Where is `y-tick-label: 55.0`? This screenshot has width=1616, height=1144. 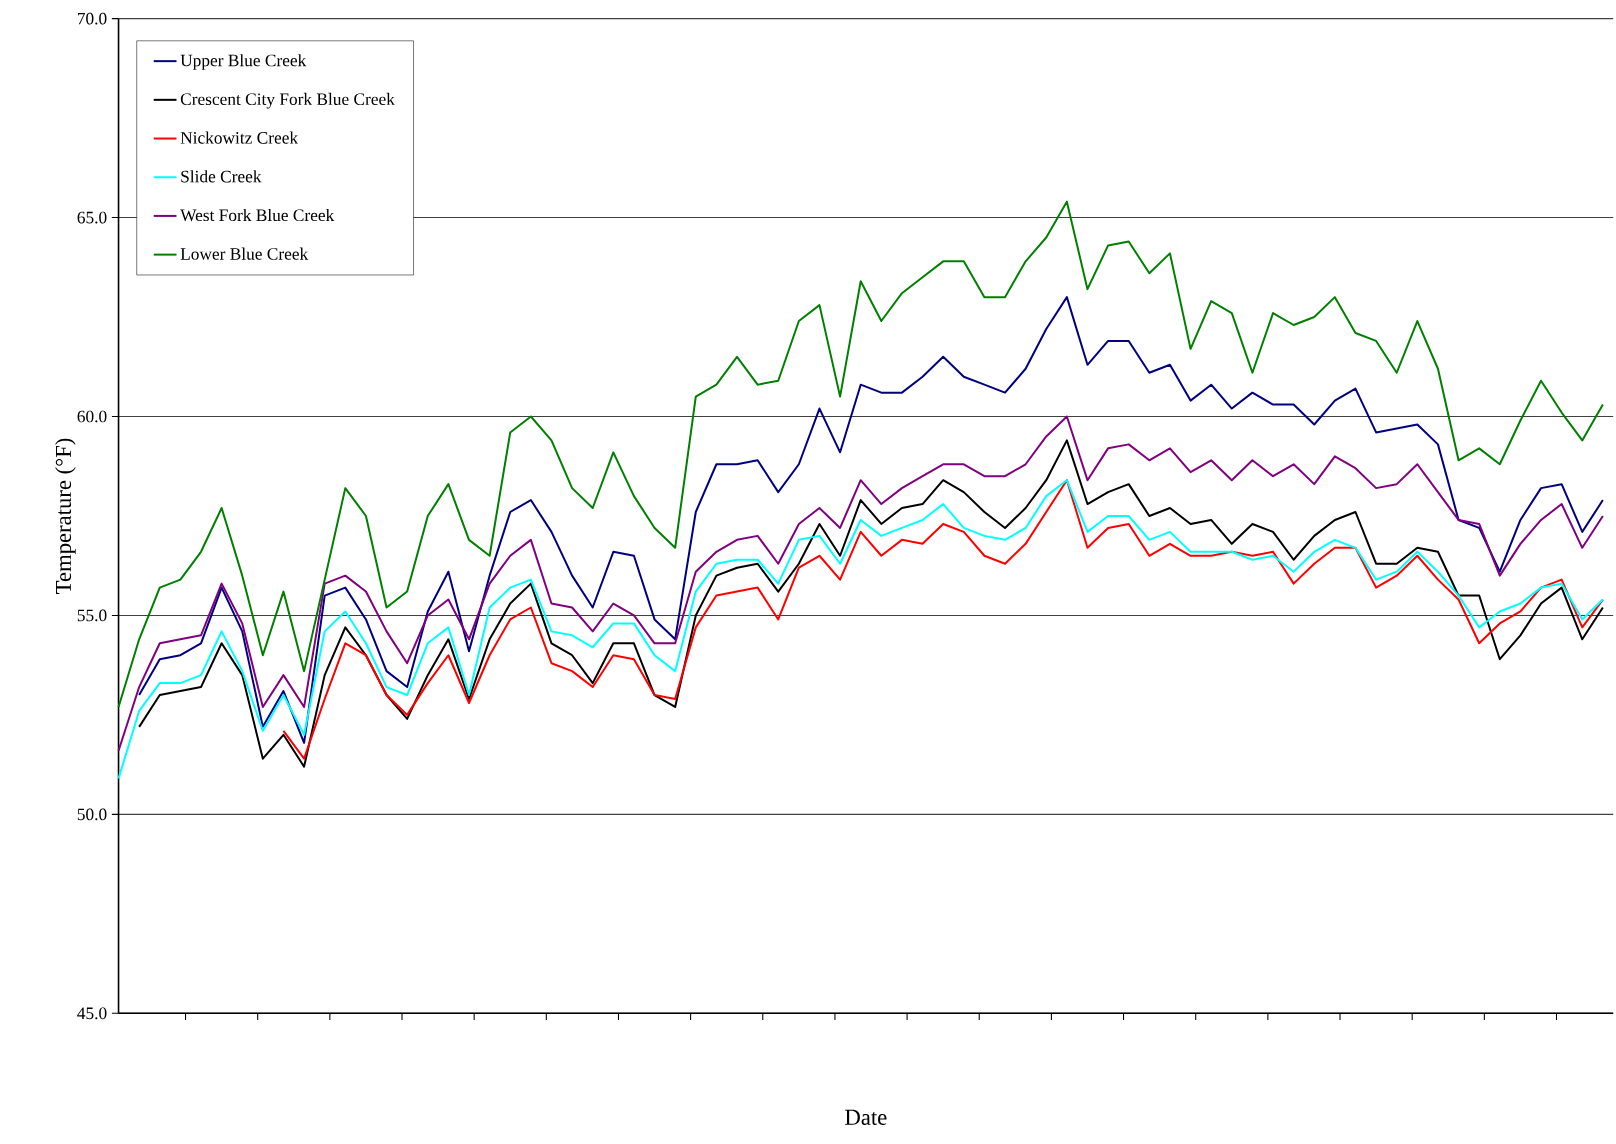
y-tick-label: 55.0 is located at coordinates (92, 615).